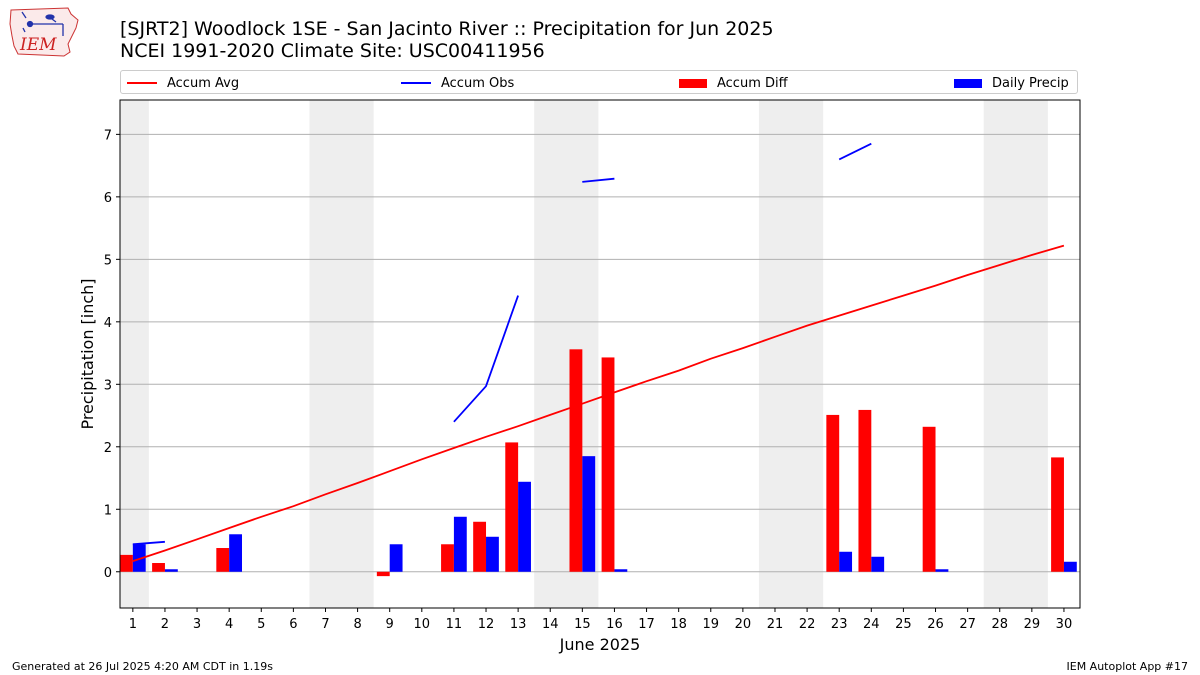 This screenshot has width=1200, height=675. Describe the element at coordinates (229, 624) in the screenshot. I see `x-tick-label: 4` at that location.